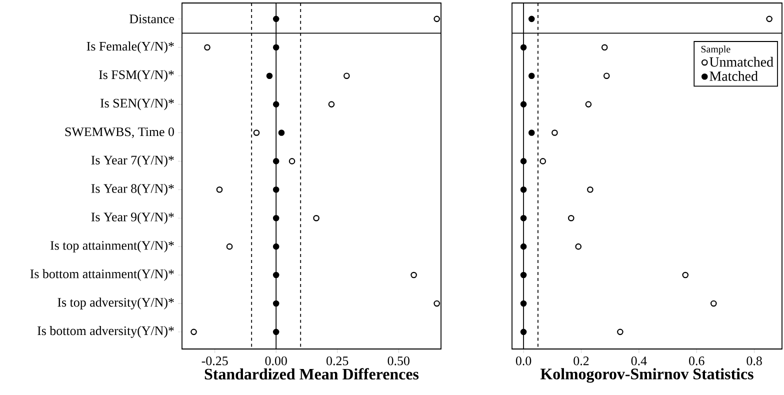 The height and width of the screenshot is (395, 784). I want to click on y-tick-label: Is SEN(Y/N)*, so click(137, 104).